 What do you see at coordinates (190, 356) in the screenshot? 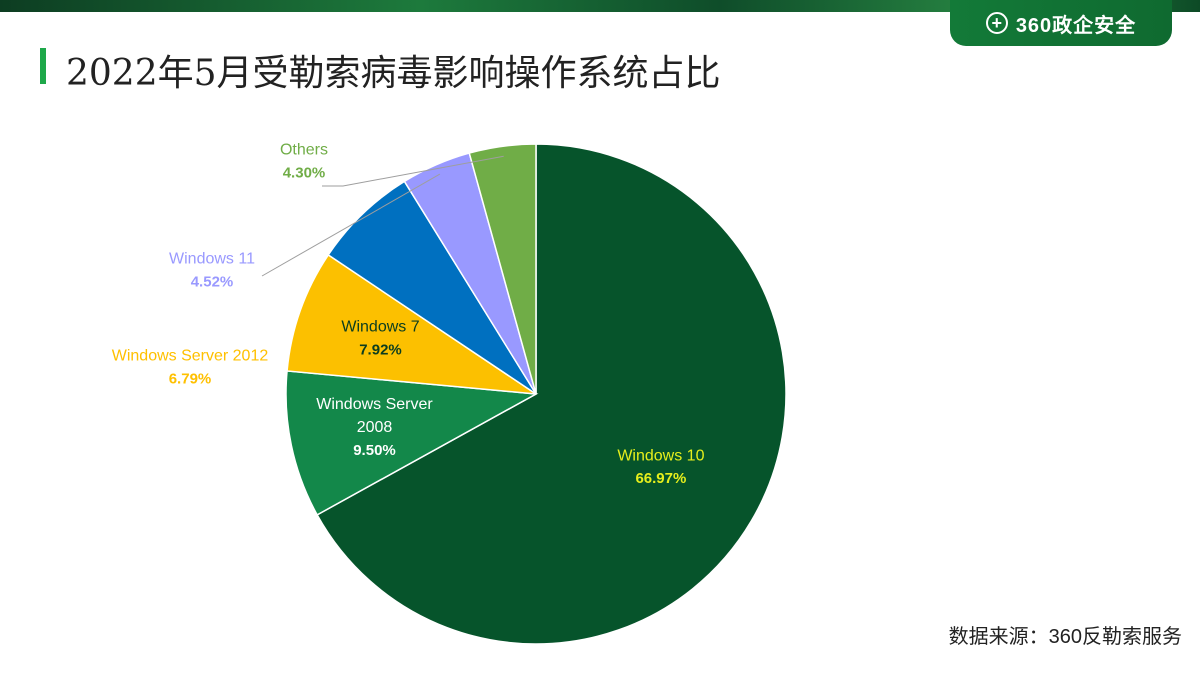
I see `slice-name-label-windows-server-2012: Windows Server 2012` at bounding box center [190, 356].